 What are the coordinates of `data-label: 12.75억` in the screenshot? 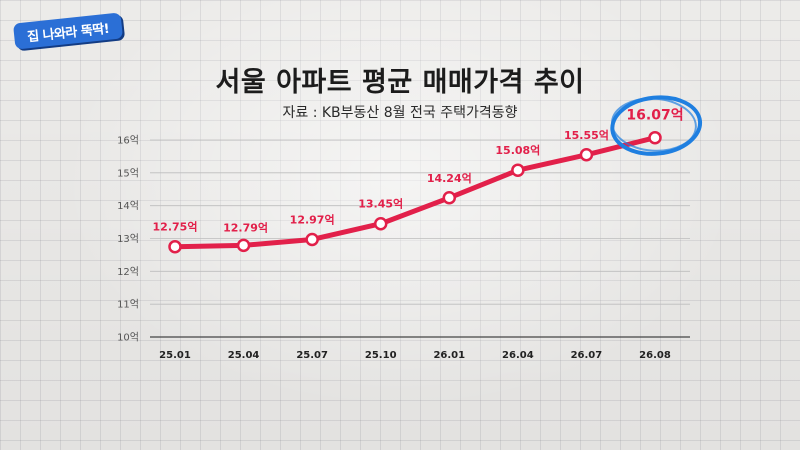 It's located at (175, 227).